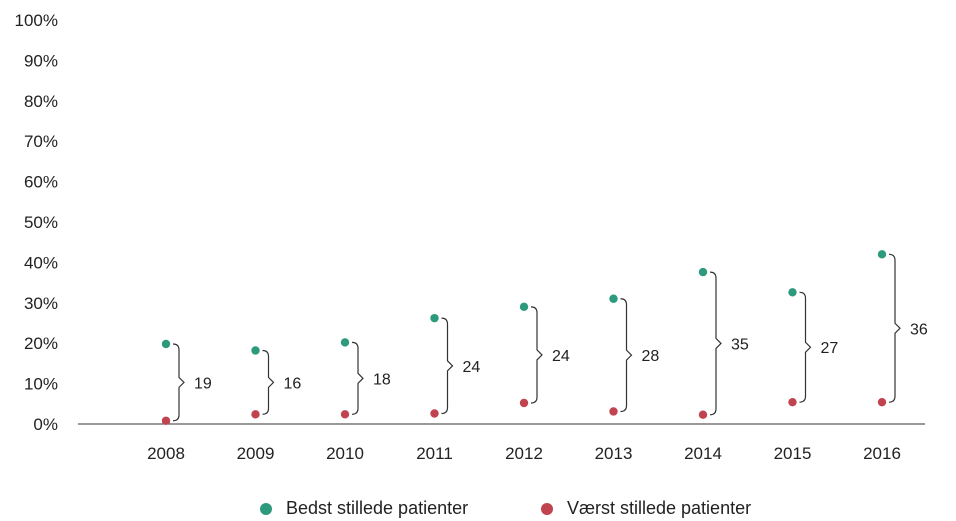 The height and width of the screenshot is (521, 956). Describe the element at coordinates (651, 356) in the screenshot. I see `gap-label: 28` at that location.